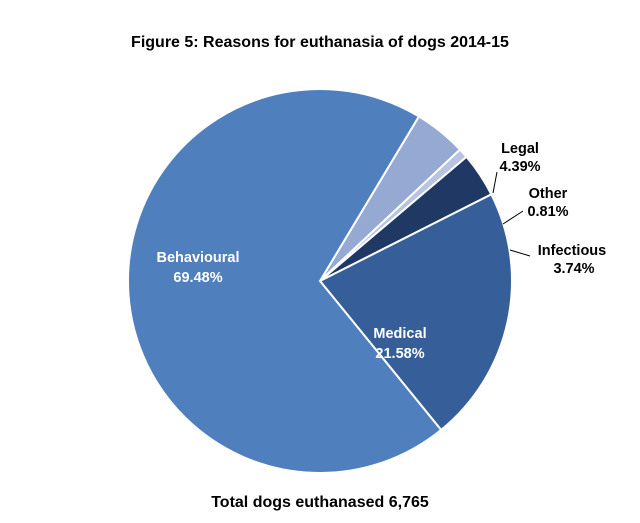 This screenshot has width=640, height=523. I want to click on slice-value-label-behavioural: 69.48%, so click(197, 278).